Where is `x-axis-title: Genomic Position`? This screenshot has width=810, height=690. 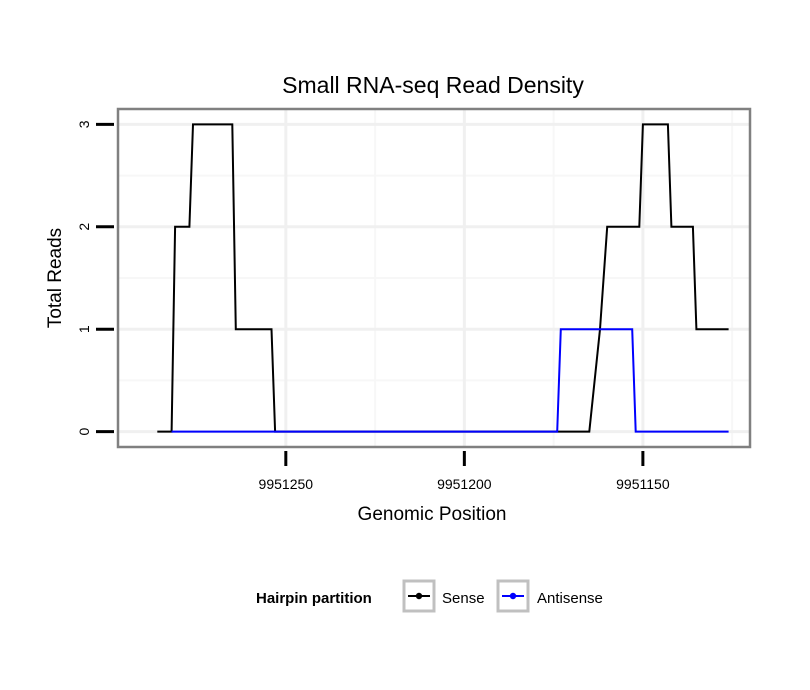 x-axis-title: Genomic Position is located at coordinates (432, 514).